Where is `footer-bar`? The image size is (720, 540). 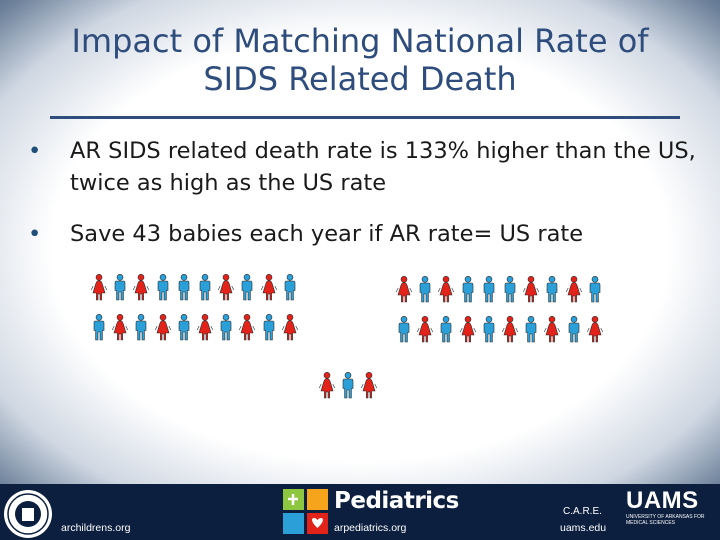 footer-bar is located at coordinates (360, 512).